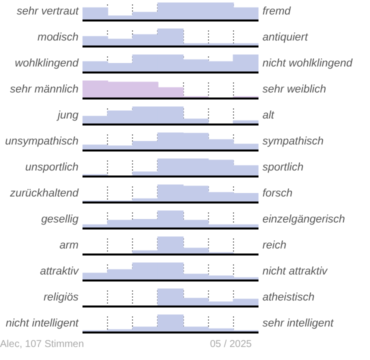 This screenshot has width=370, height=360. What do you see at coordinates (44, 194) in the screenshot?
I see `y-axis-title: zurückhaltend` at bounding box center [44, 194].